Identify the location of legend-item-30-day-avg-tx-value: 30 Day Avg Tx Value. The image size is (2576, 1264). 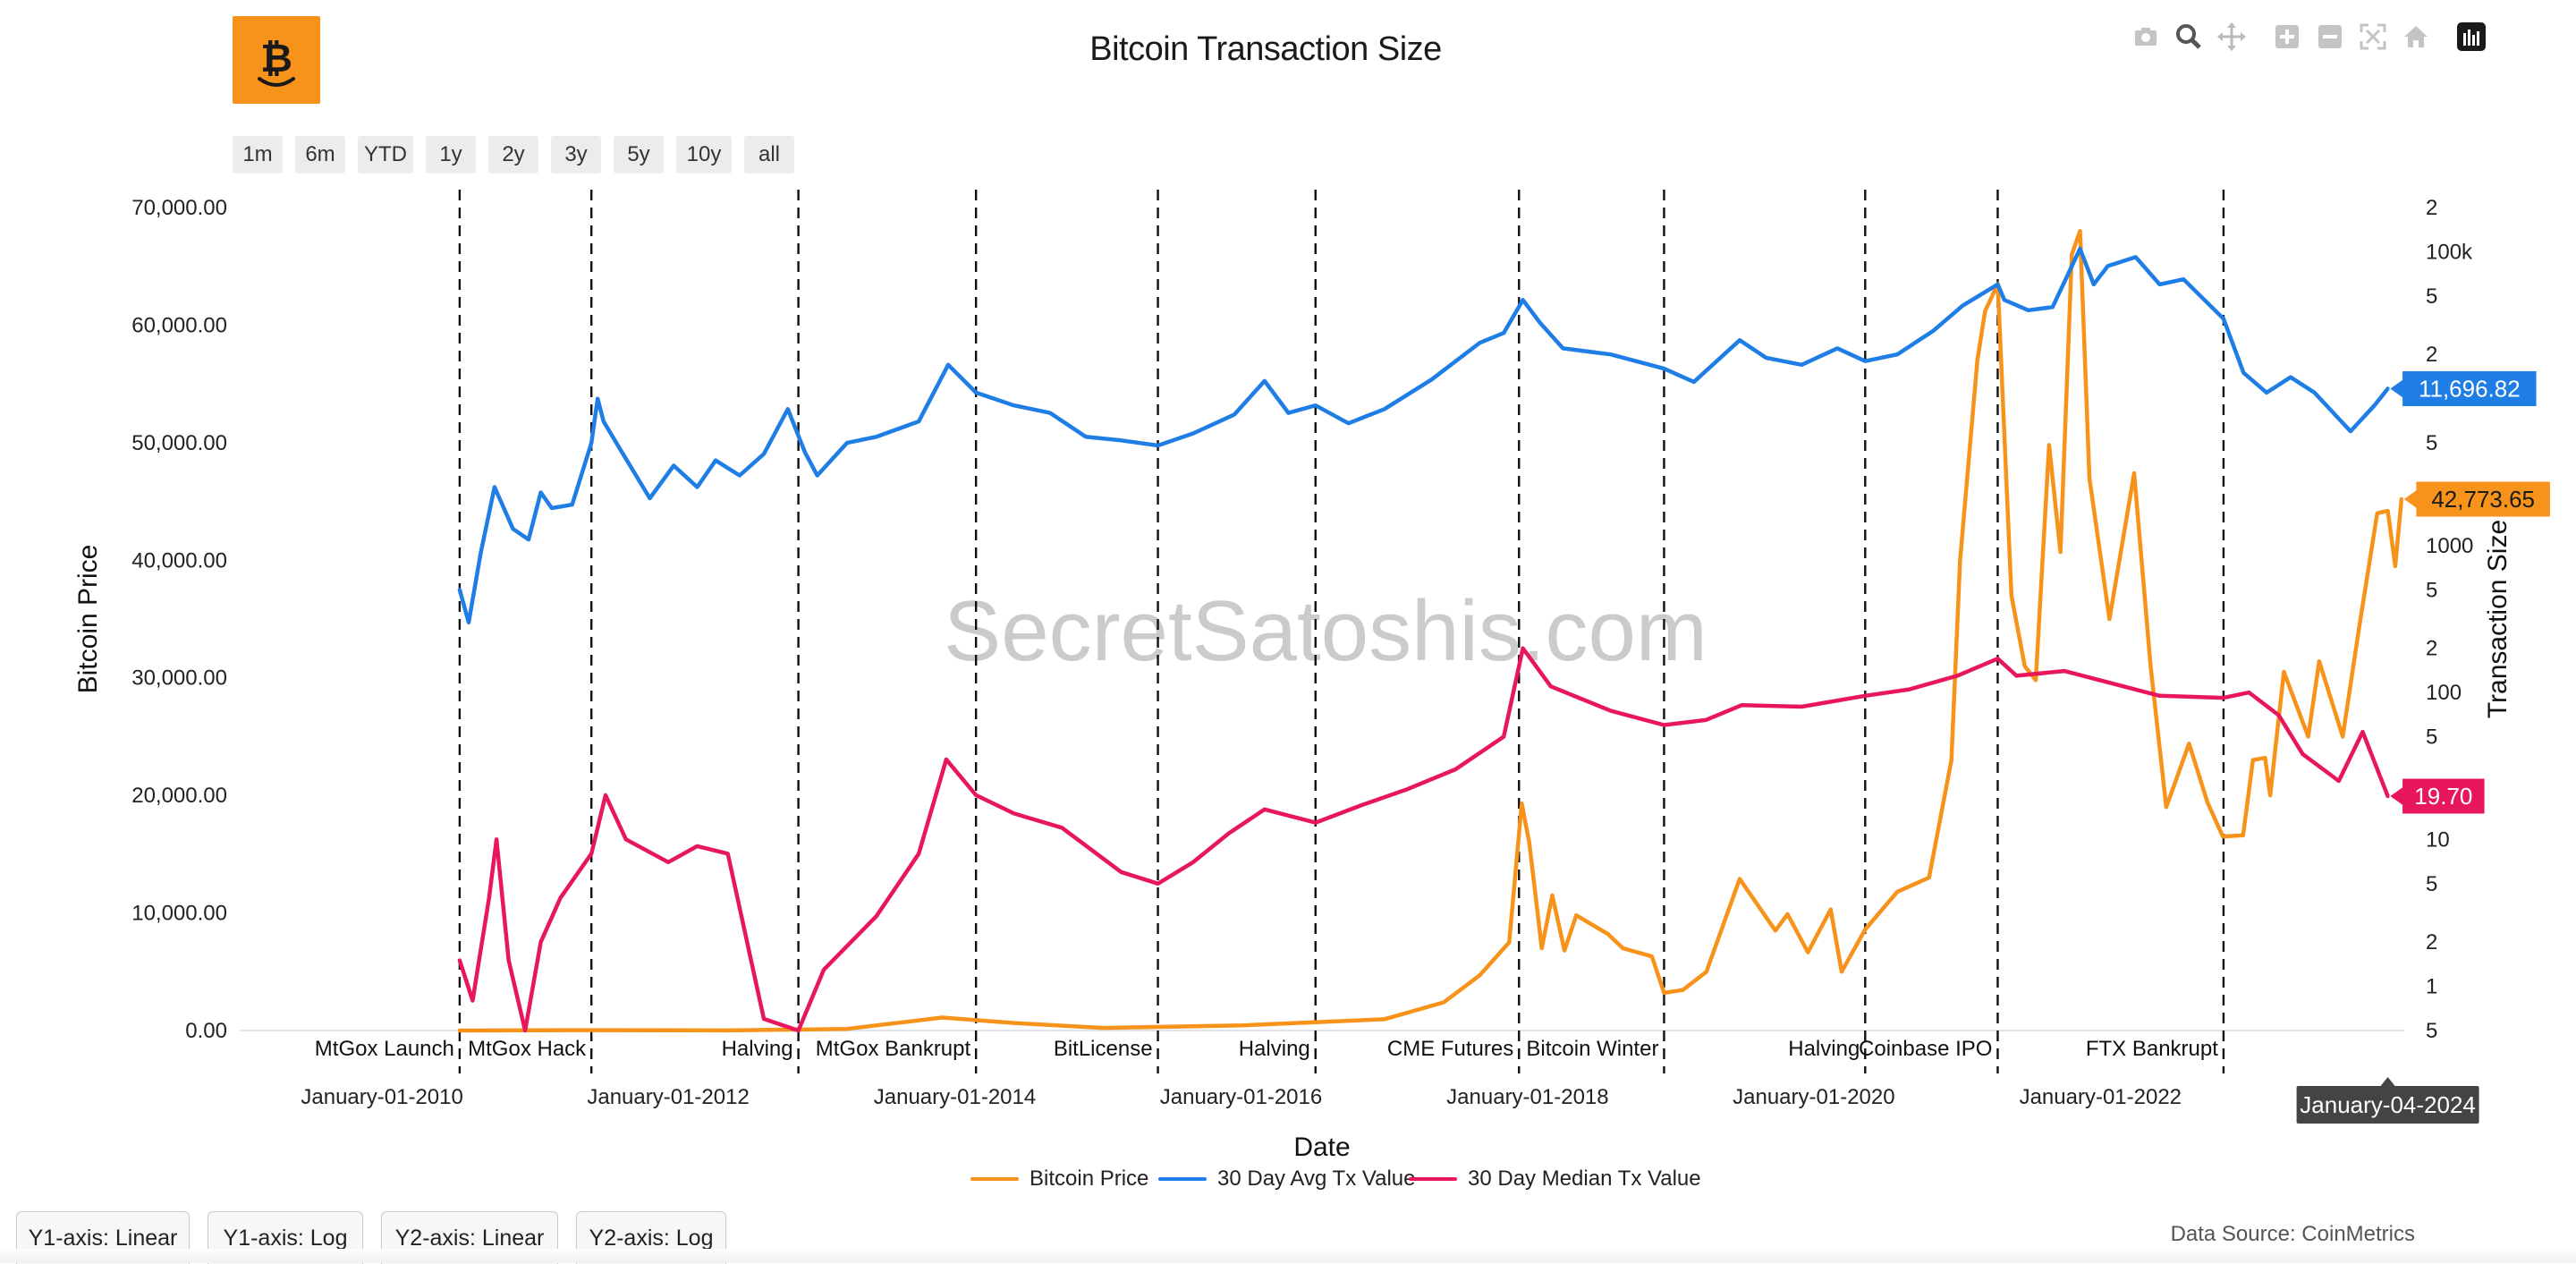
(1286, 1179).